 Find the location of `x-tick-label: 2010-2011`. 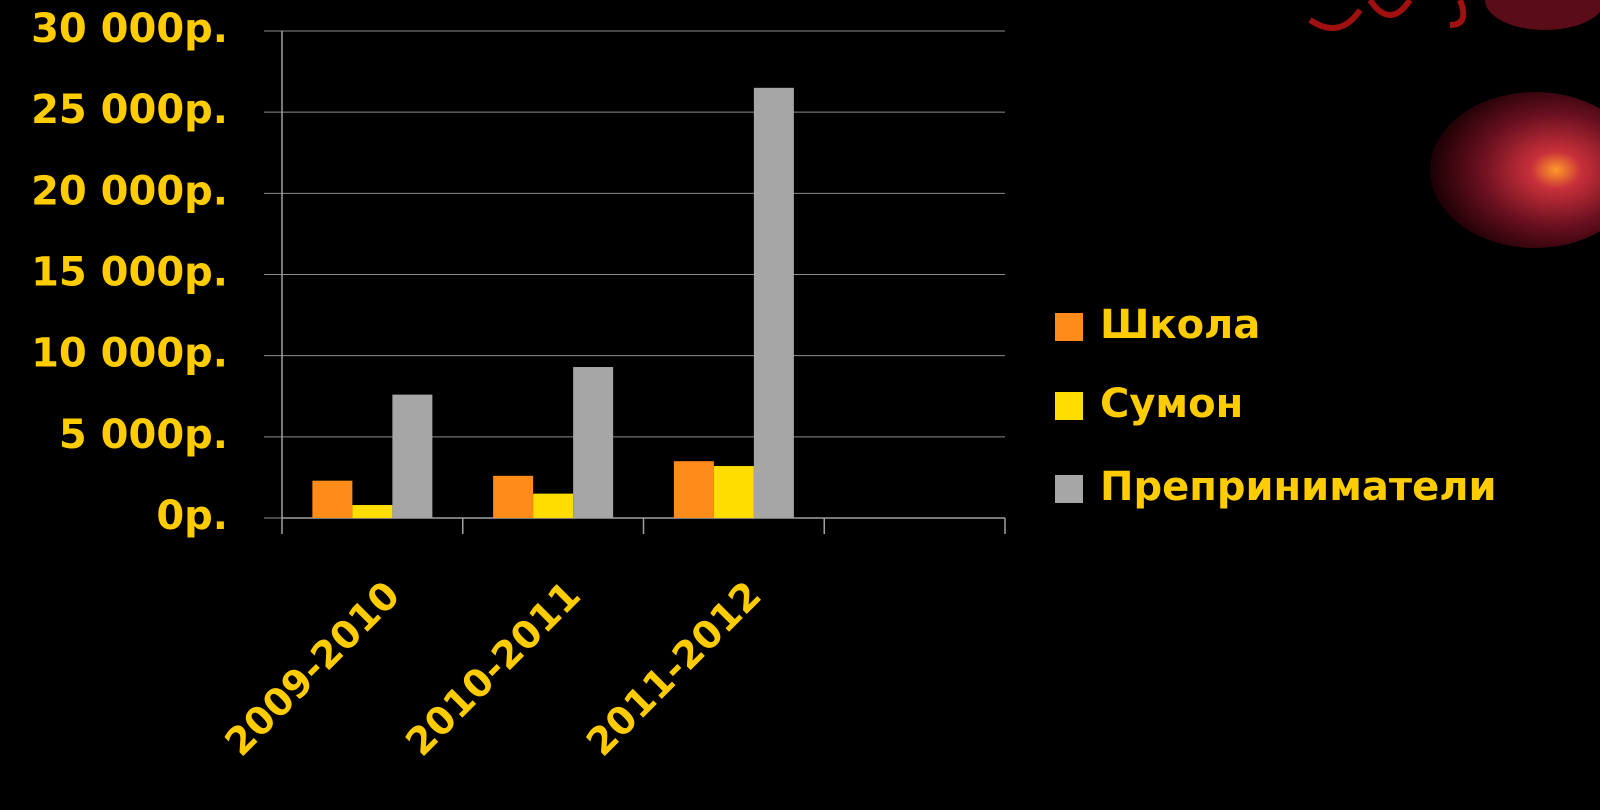

x-tick-label: 2010-2011 is located at coordinates (493, 669).